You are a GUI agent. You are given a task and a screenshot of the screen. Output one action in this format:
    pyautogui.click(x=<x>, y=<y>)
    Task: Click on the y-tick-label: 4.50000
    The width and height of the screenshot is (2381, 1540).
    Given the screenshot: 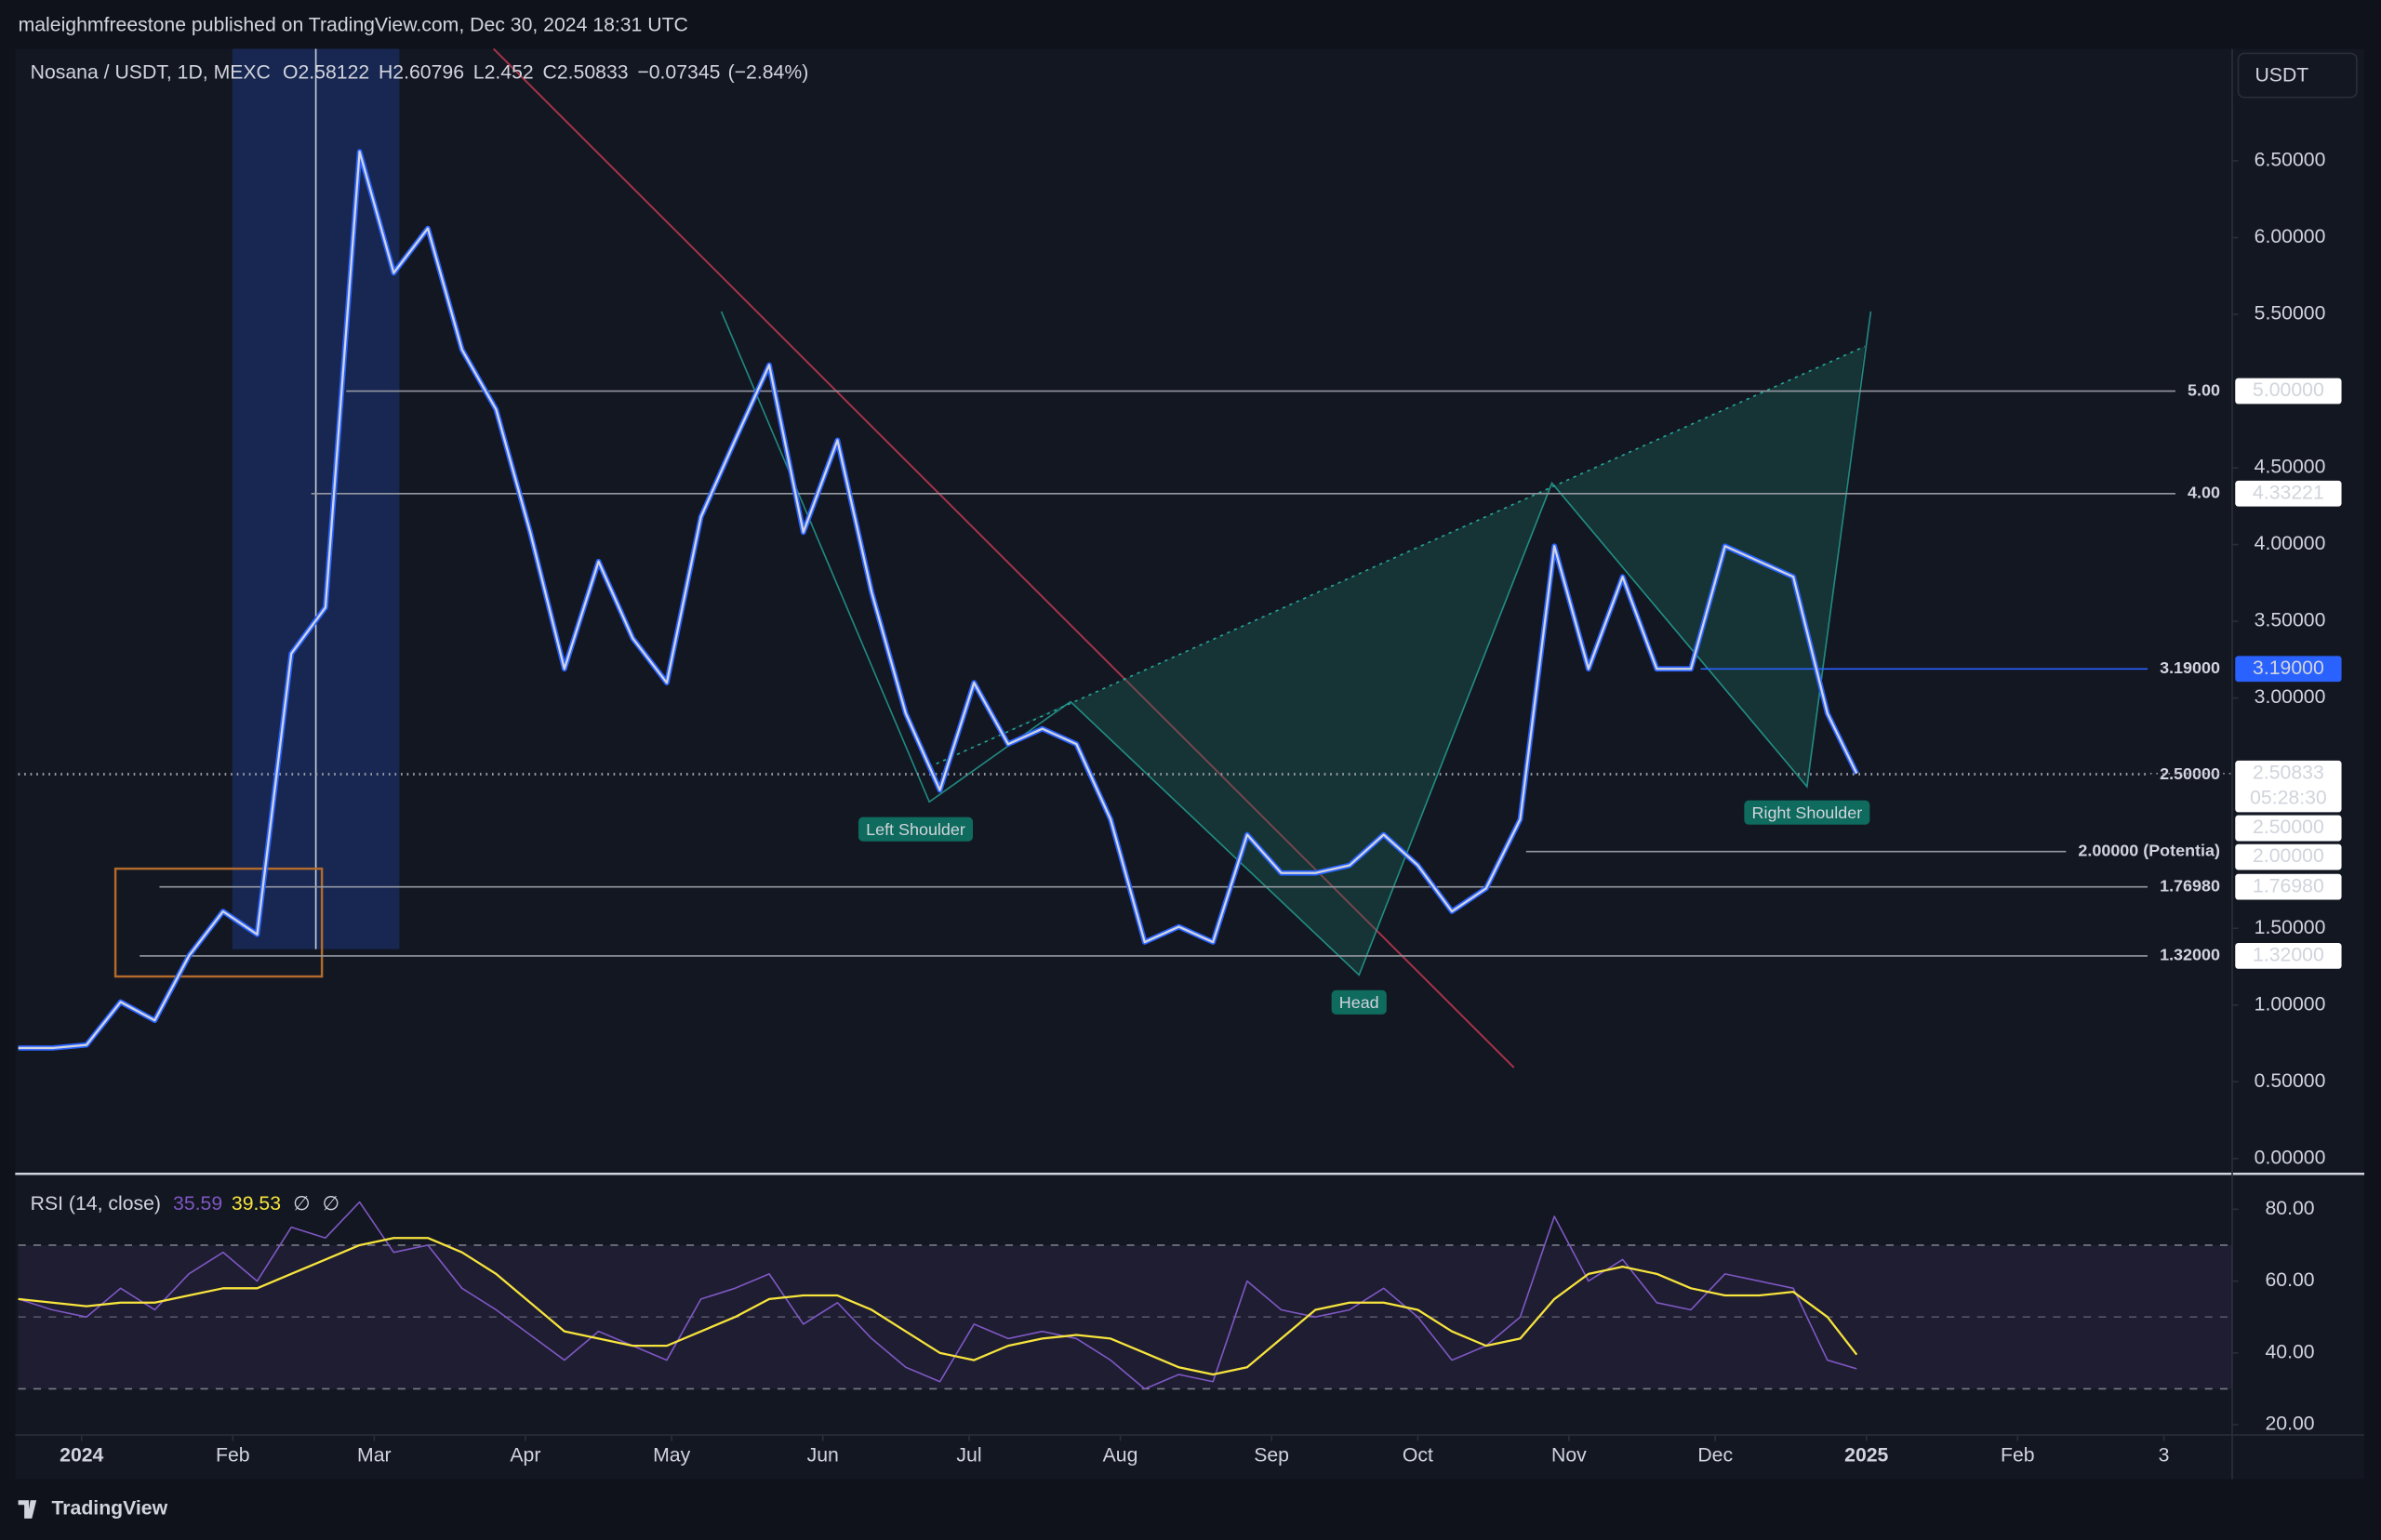 What is the action you would take?
    pyautogui.click(x=2290, y=467)
    